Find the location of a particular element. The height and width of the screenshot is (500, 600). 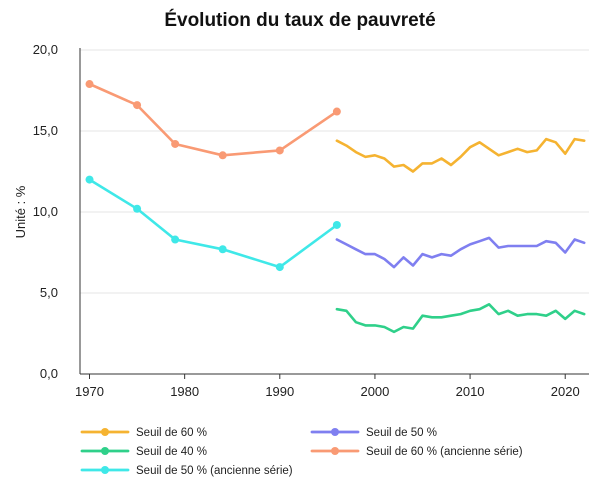

legend-item: Seuil de 60 % (ancienne série) is located at coordinates (416, 452).